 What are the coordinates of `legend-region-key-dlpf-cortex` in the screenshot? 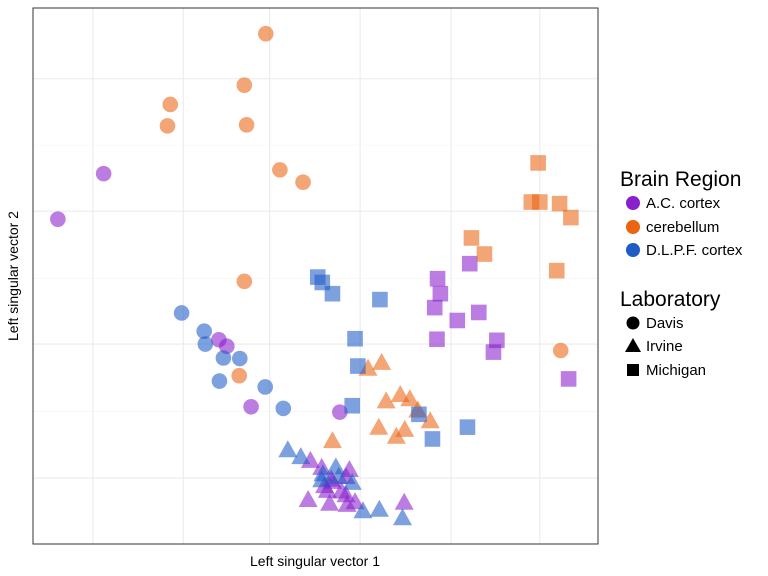 It's located at (633, 250).